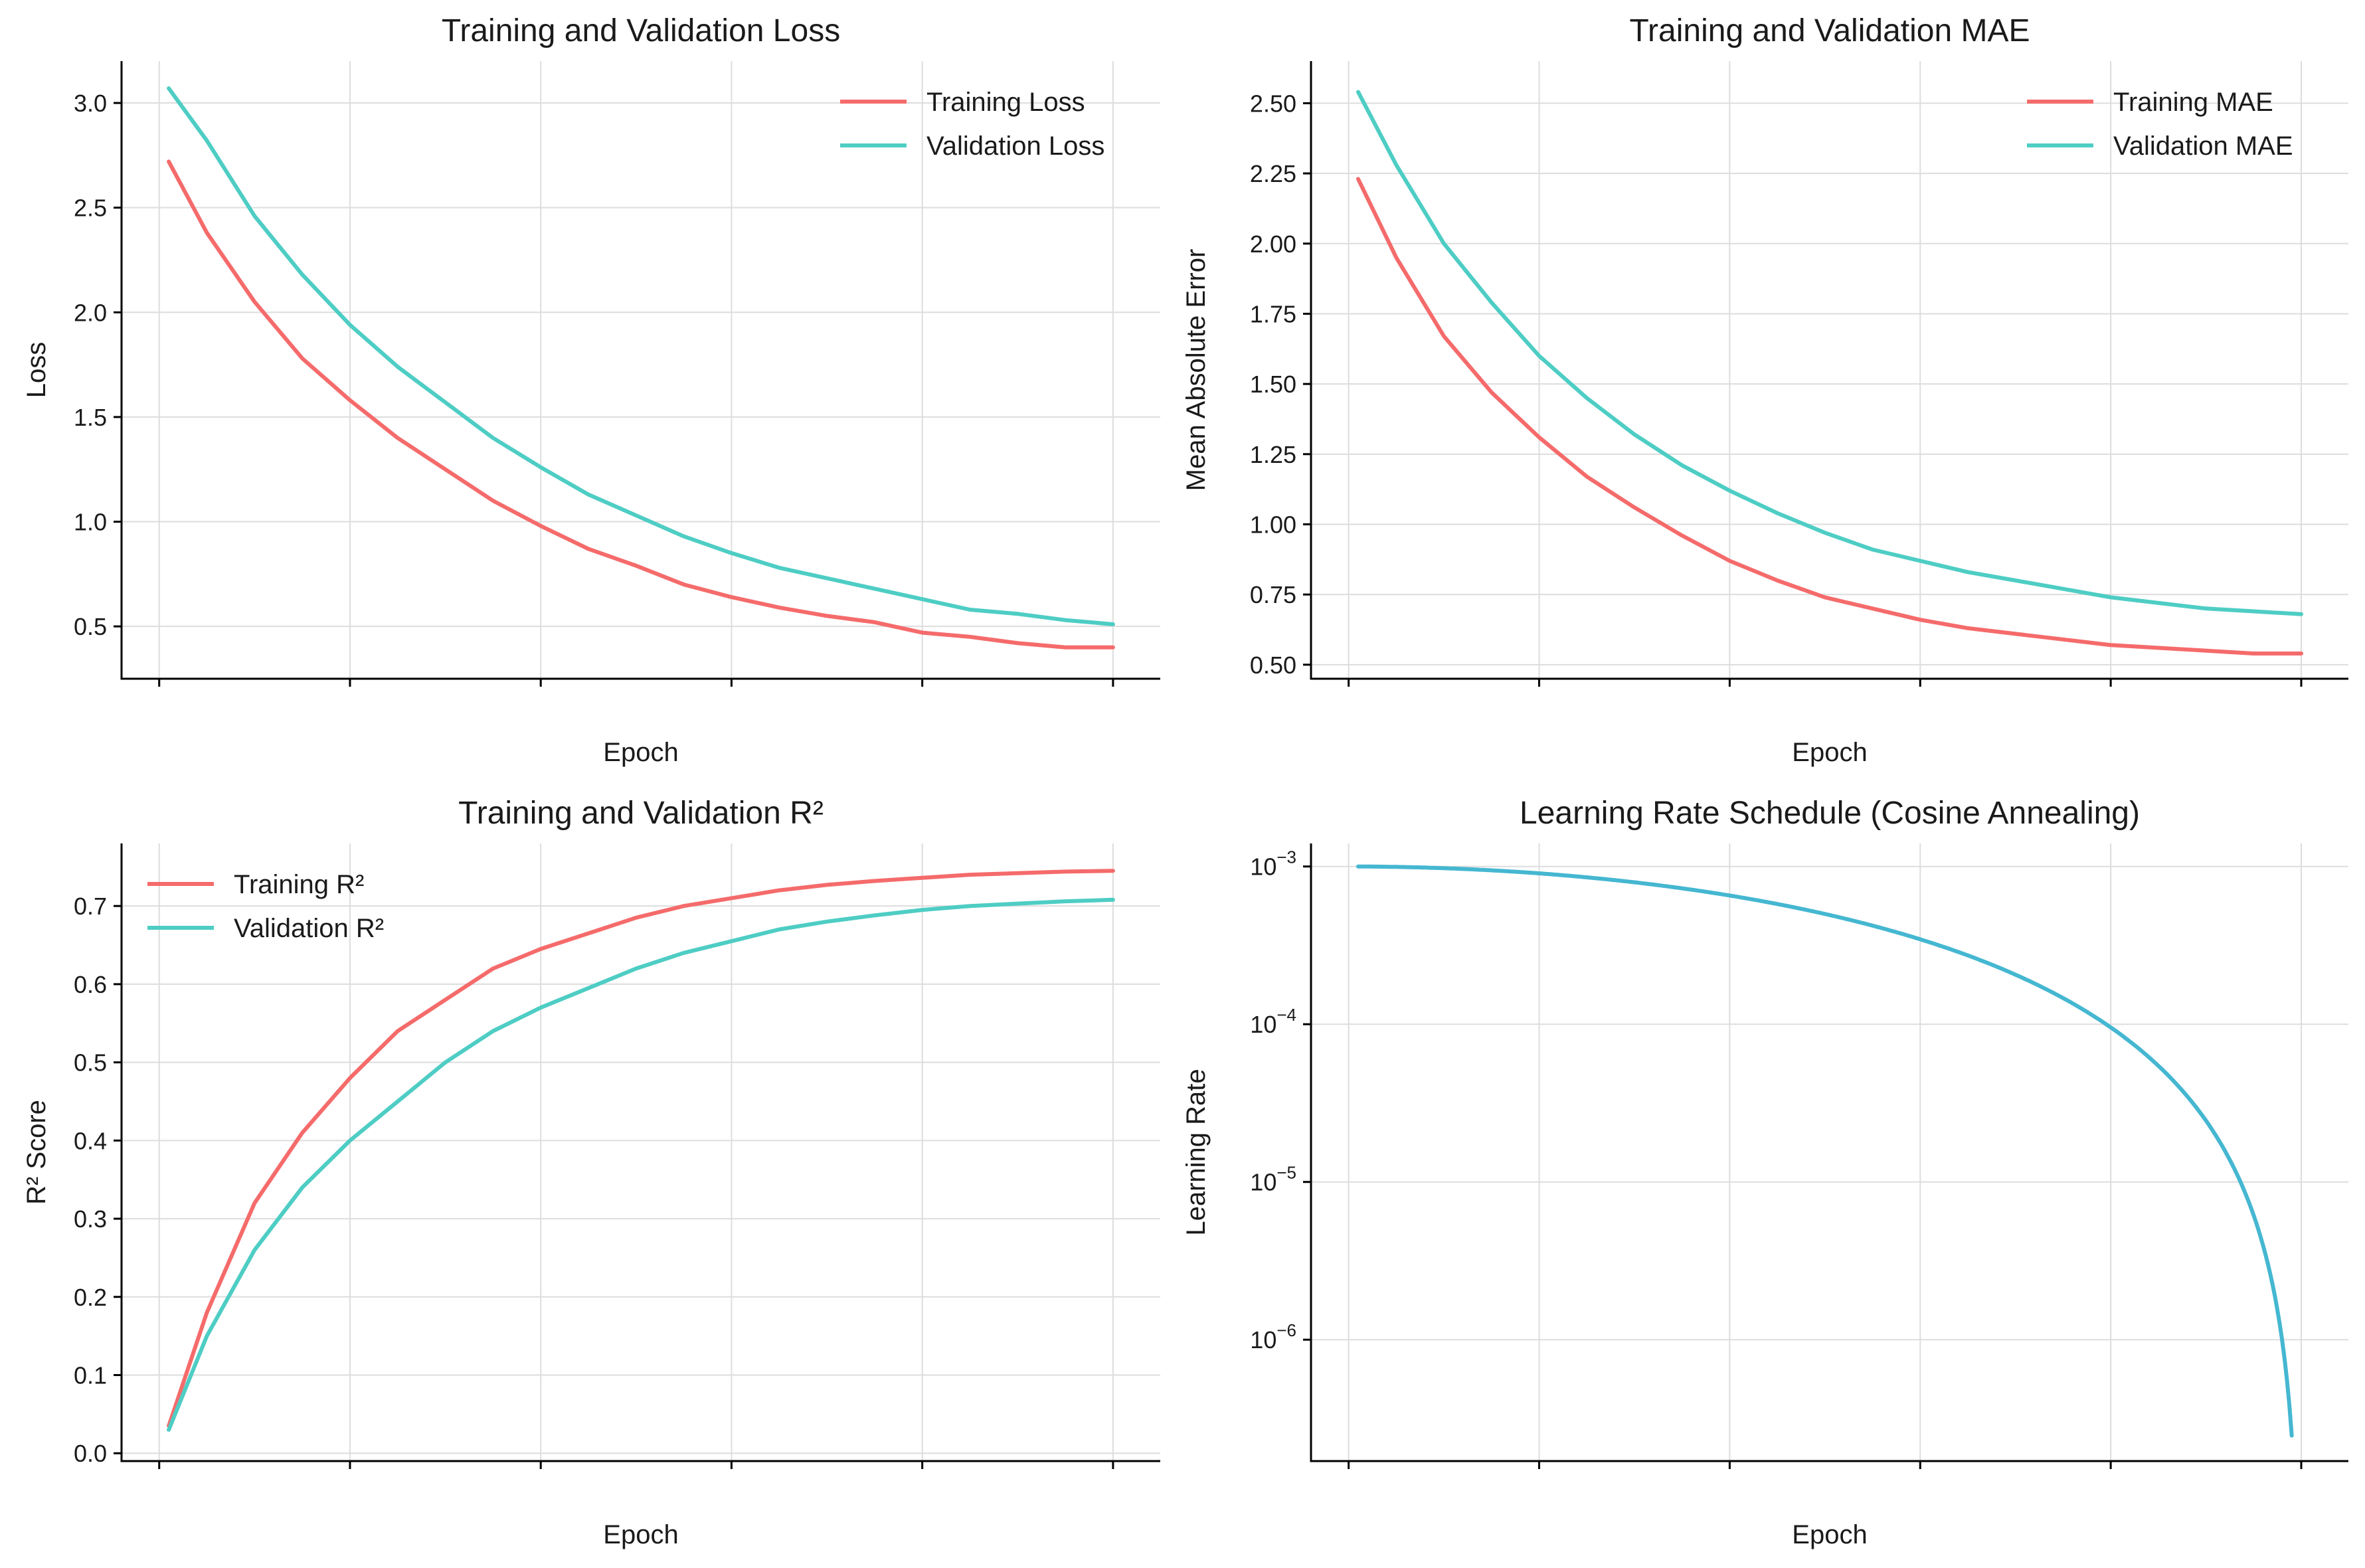 The width and height of the screenshot is (2365, 1568). What do you see at coordinates (90, 906) in the screenshot?
I see `y-tick-label: 0.7` at bounding box center [90, 906].